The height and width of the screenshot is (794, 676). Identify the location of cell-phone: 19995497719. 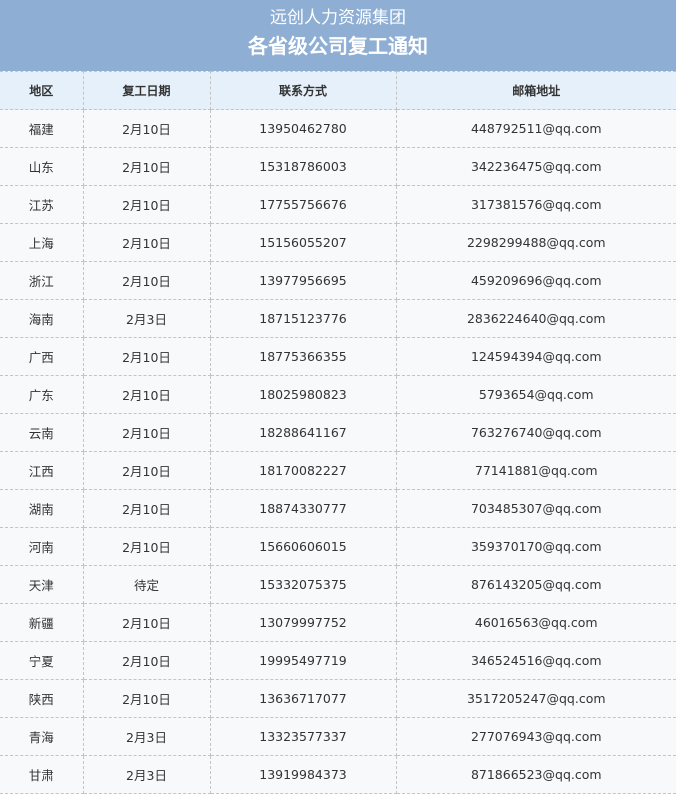
(303, 660).